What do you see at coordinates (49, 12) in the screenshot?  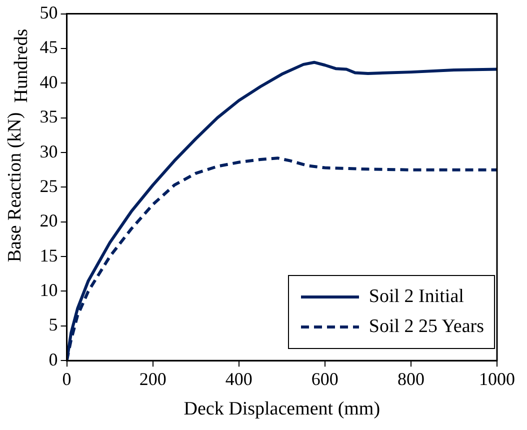 I see `y-tick-label: 50` at bounding box center [49, 12].